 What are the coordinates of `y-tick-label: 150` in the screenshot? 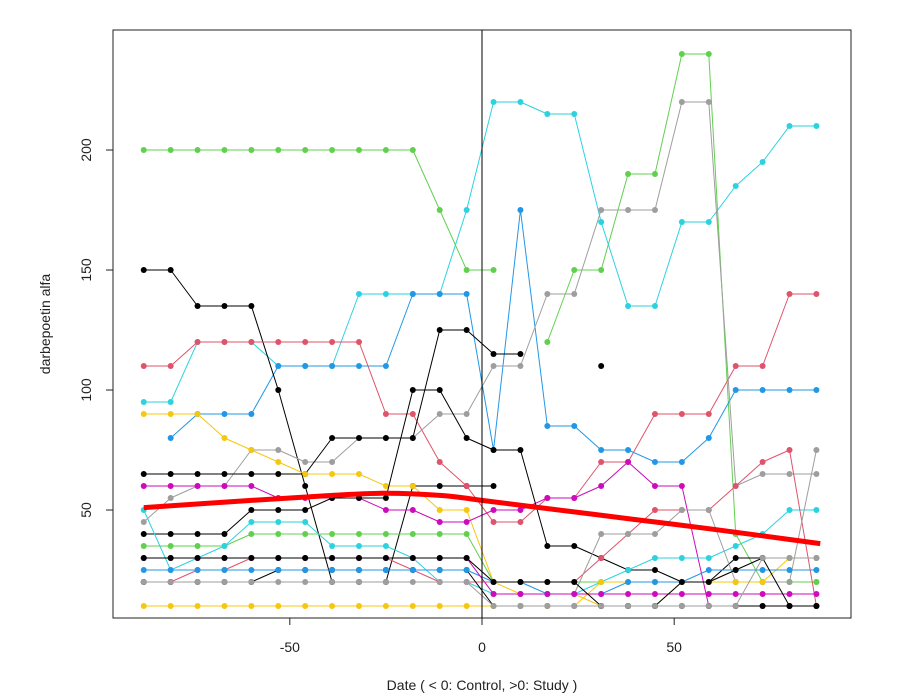 It's located at (86, 270).